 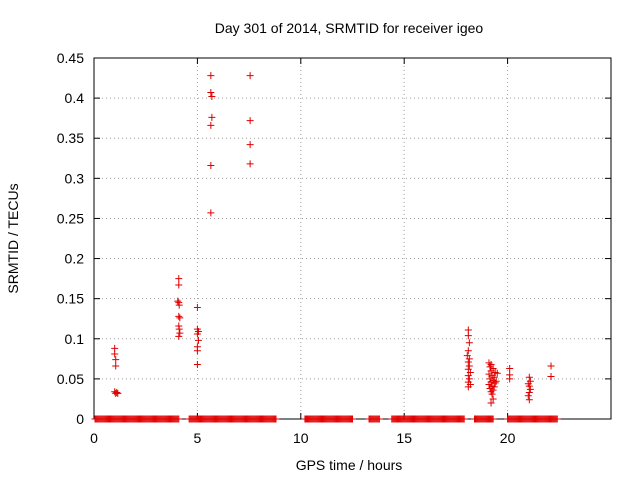 What do you see at coordinates (80, 419) in the screenshot?
I see `y-tick-label: 0` at bounding box center [80, 419].